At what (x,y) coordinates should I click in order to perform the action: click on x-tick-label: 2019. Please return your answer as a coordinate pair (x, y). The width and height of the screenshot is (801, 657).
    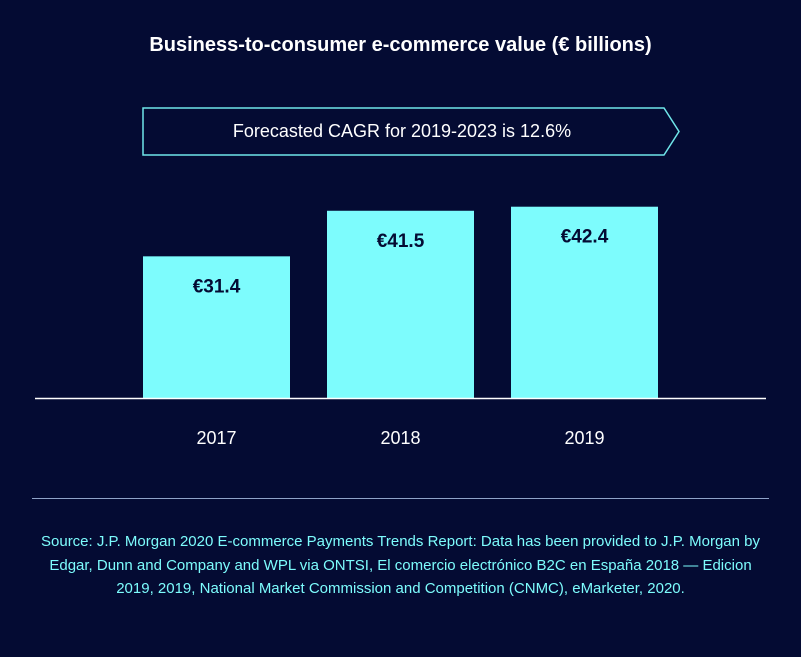
    Looking at the image, I should click on (584, 438).